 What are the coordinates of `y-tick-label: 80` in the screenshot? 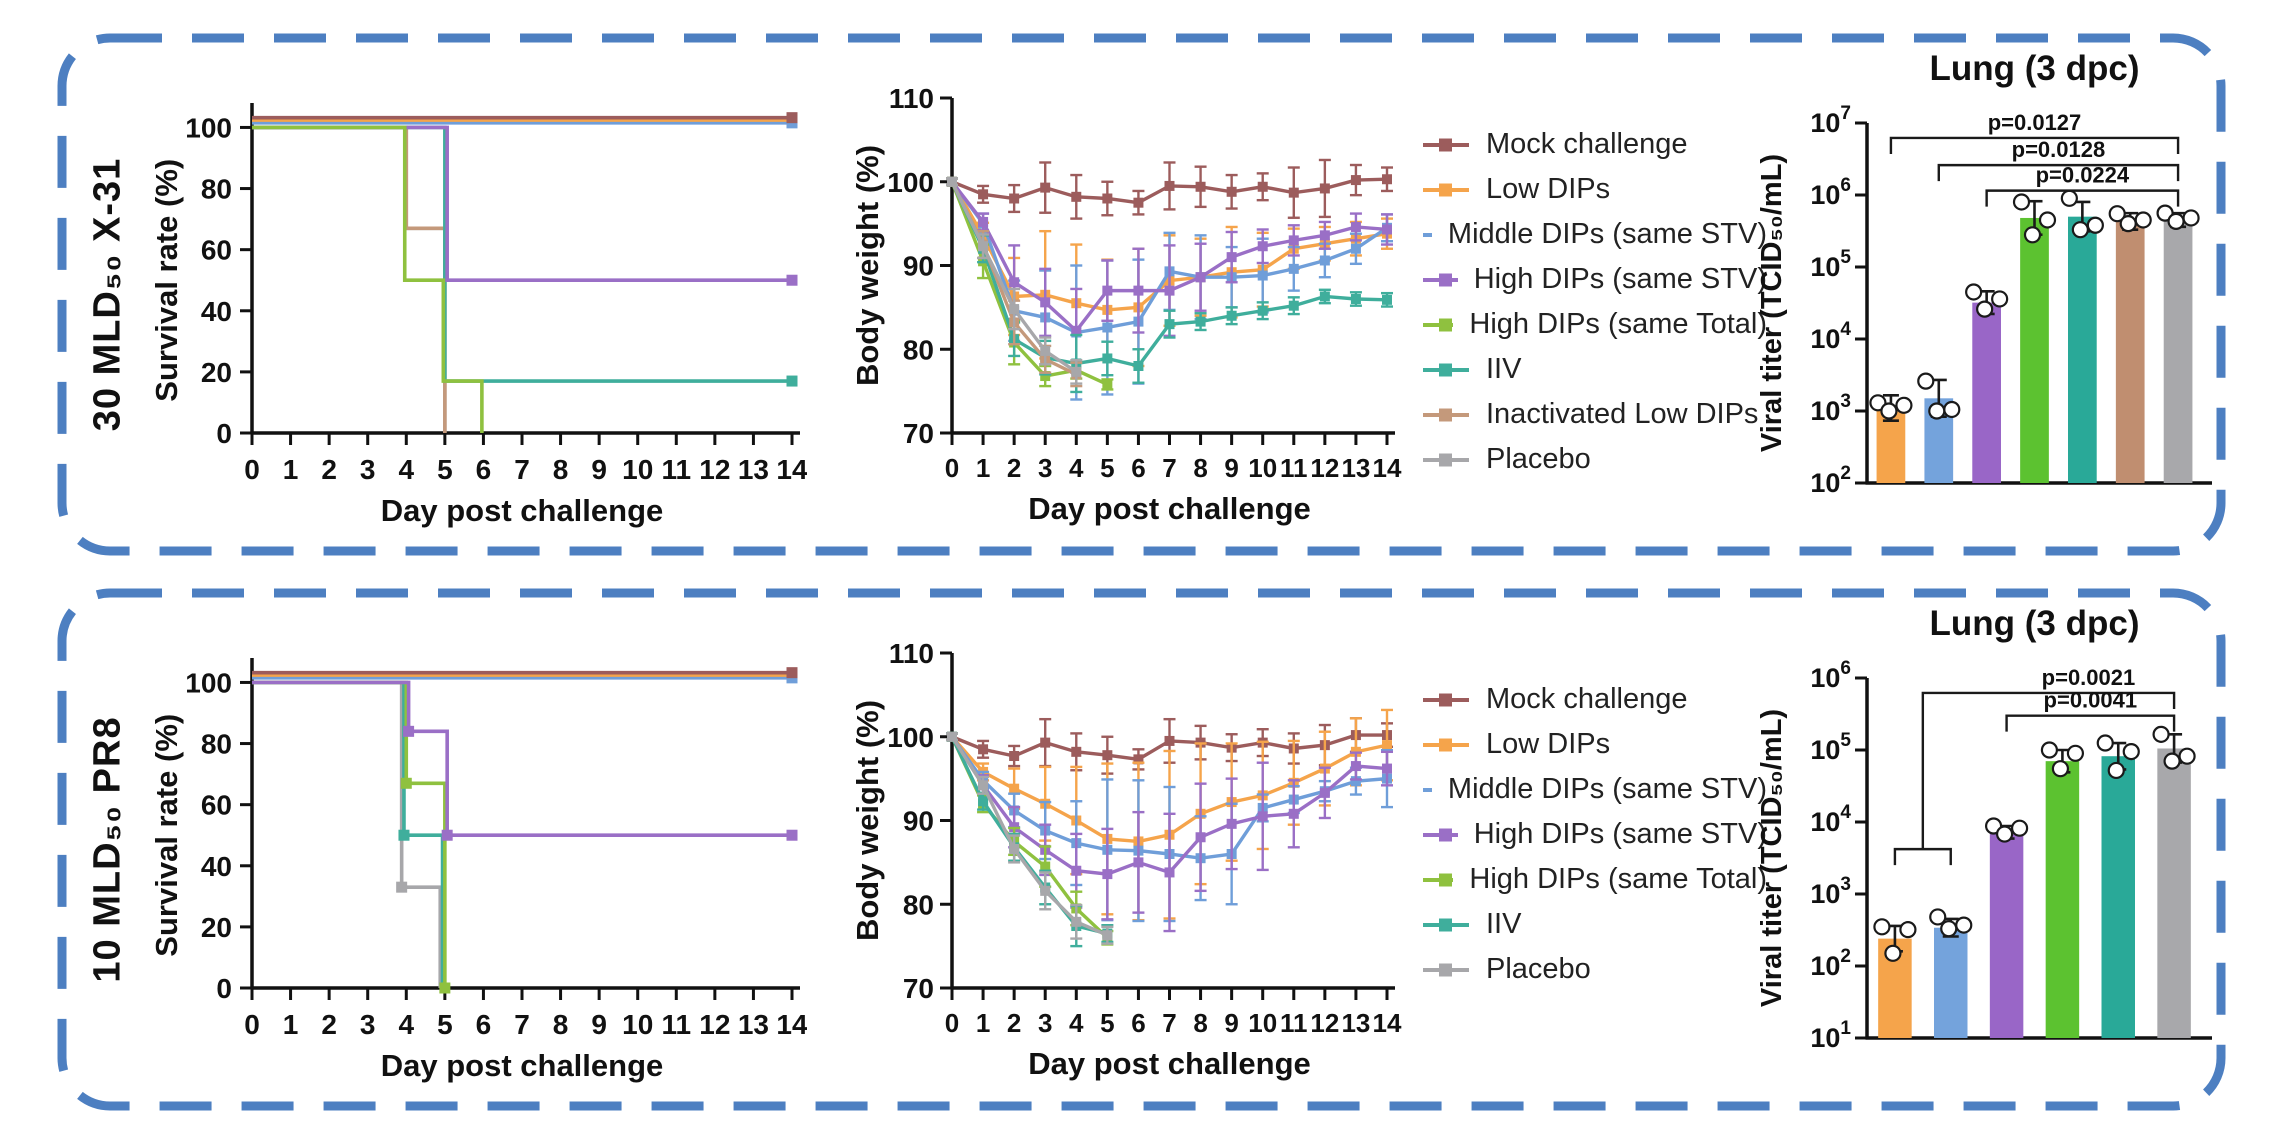 It's located at (216, 189).